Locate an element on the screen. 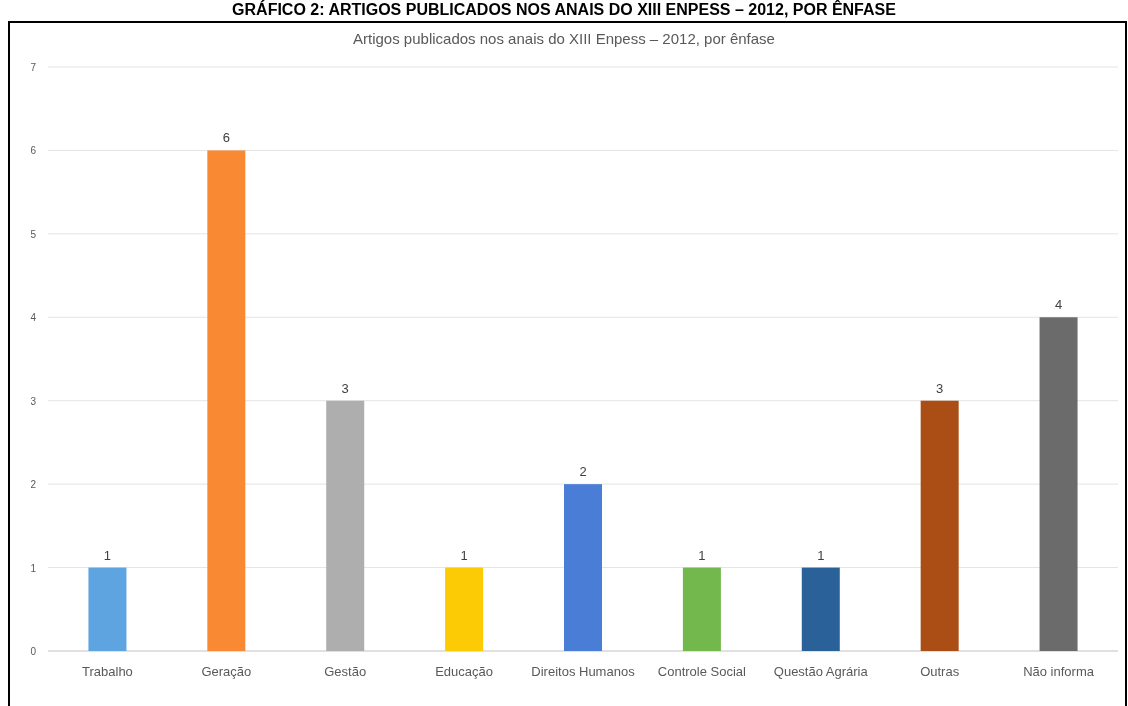 Image resolution: width=1128 pixels, height=706 pixels. x-tick-label: Controle Social is located at coordinates (702, 671).